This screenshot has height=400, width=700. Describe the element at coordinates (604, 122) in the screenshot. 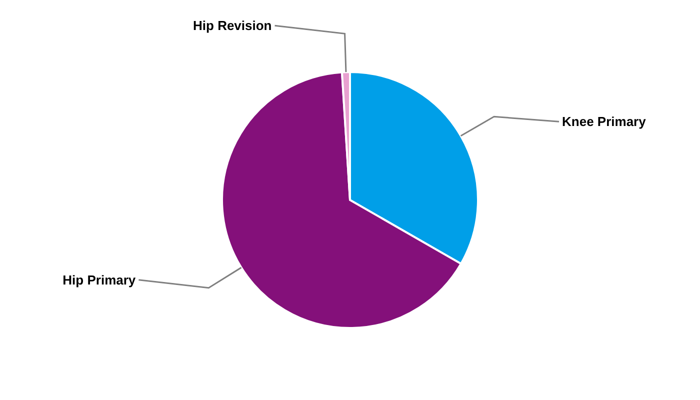

I see `slice-label: Knee Primary` at that location.